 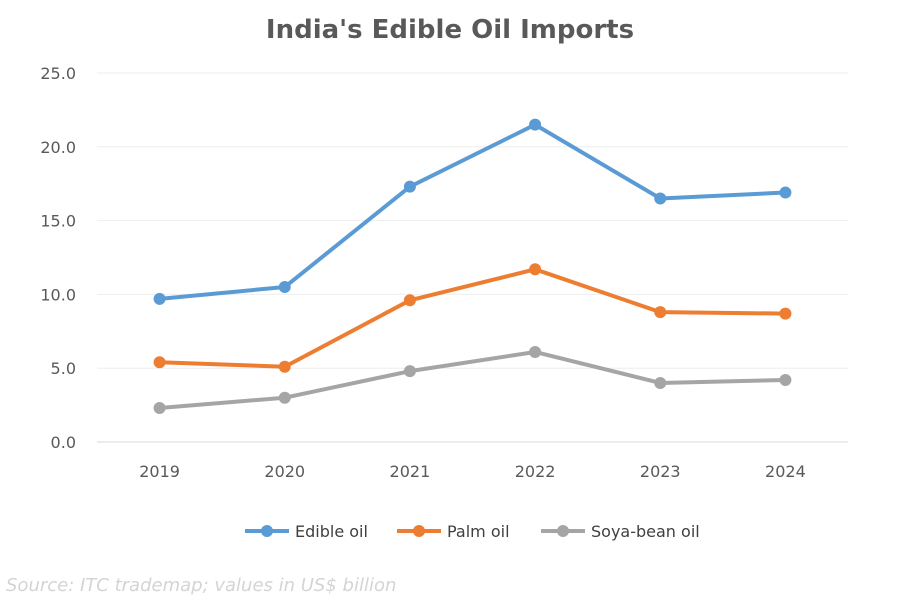 I want to click on chart-title: India's Edible Oil Imports, so click(x=450, y=30).